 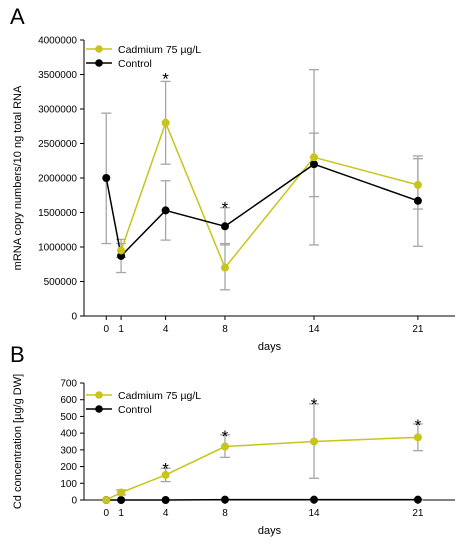 I want to click on panel-a-x-axis-label: days, so click(x=270, y=347).